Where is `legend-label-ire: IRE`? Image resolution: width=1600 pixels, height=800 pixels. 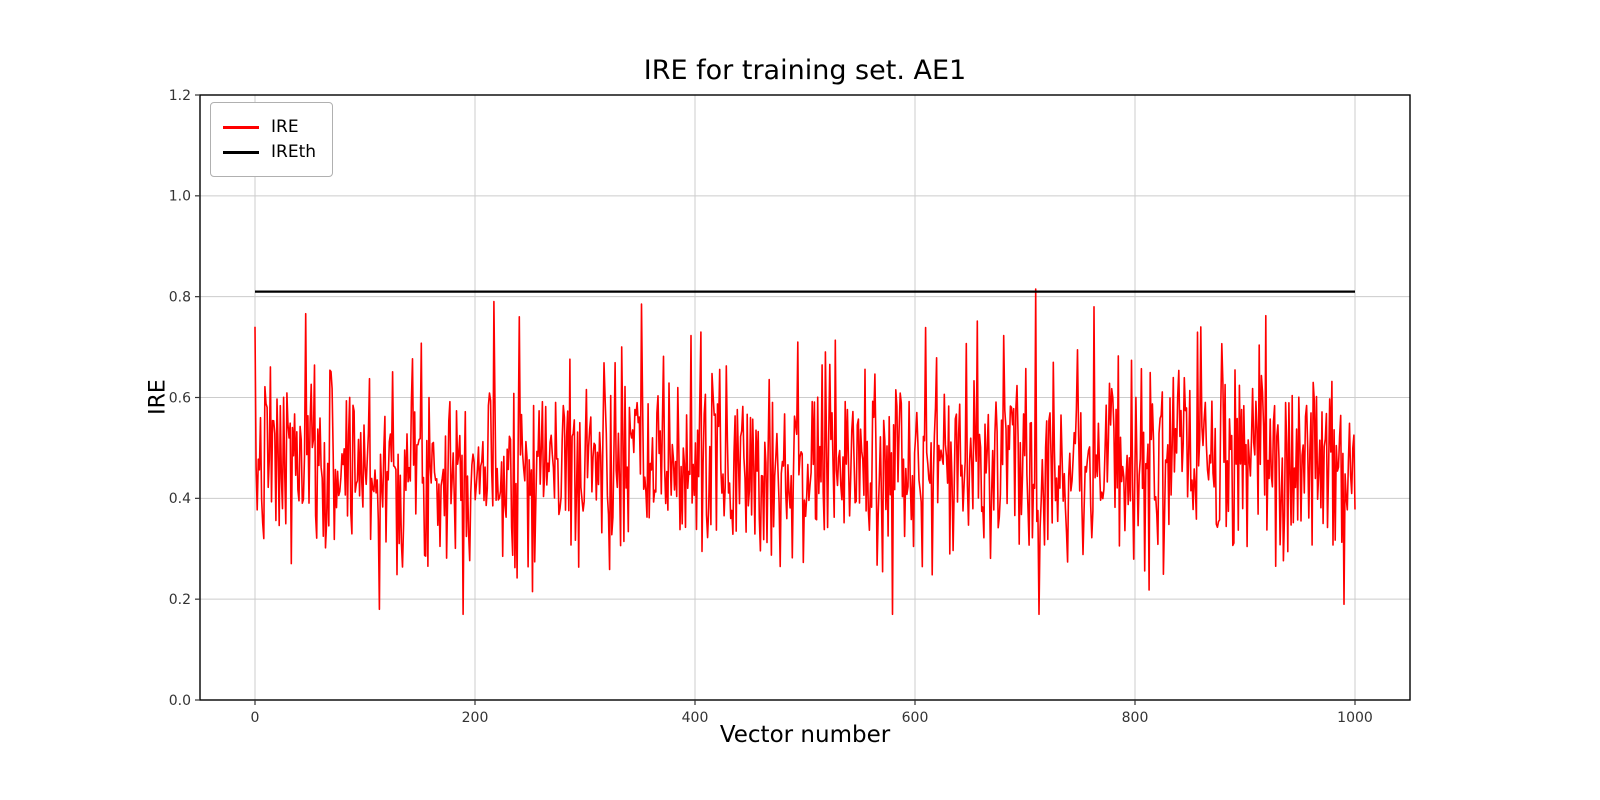
legend-label-ire: IRE is located at coordinates (285, 127).